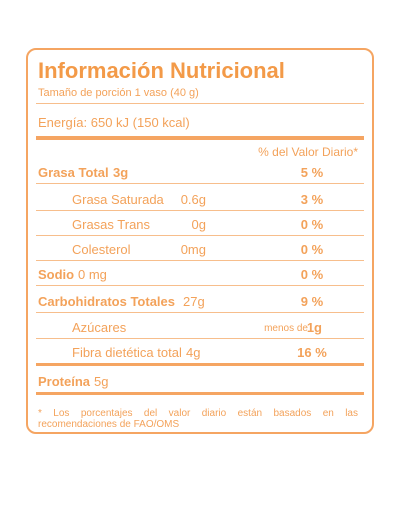  Describe the element at coordinates (107, 301) in the screenshot. I see `row-name: Carbohidratos Totales` at that location.